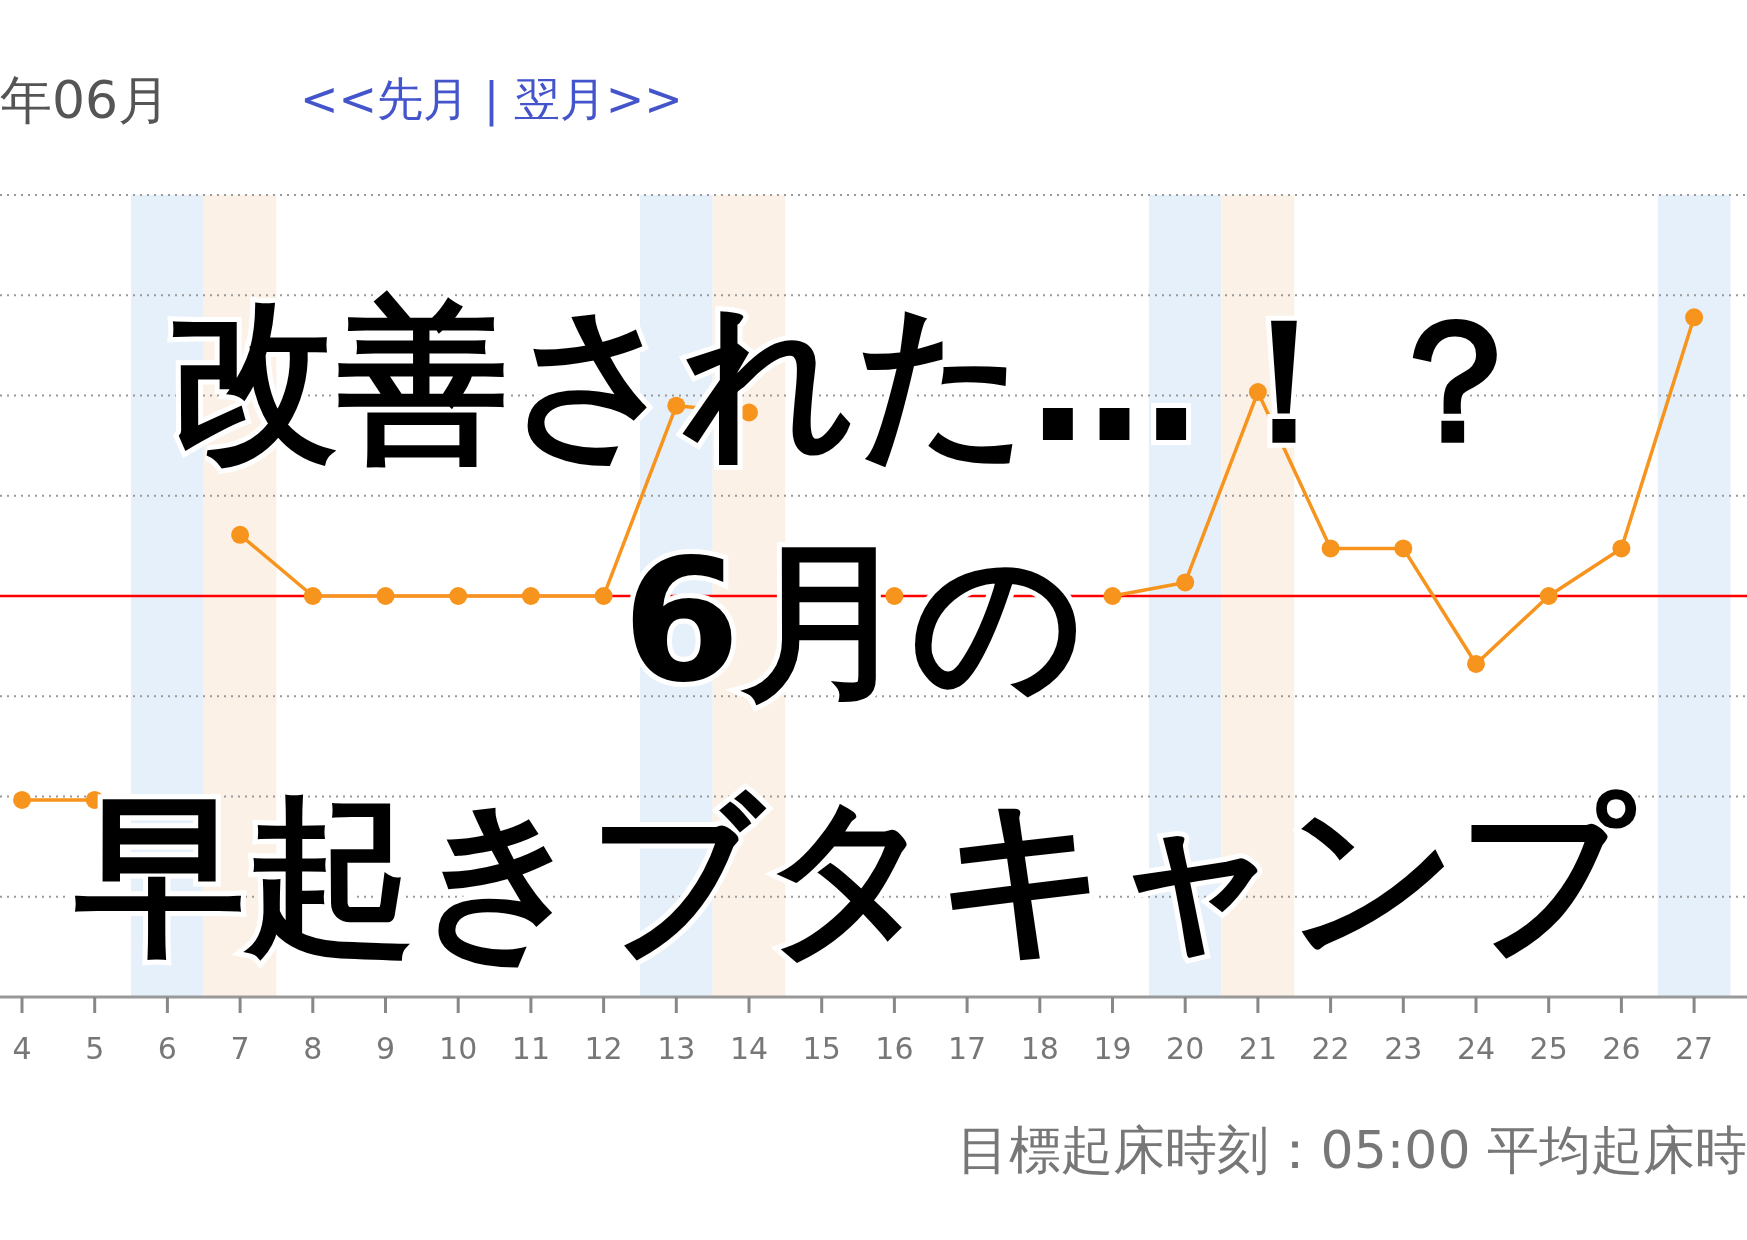  What do you see at coordinates (240, 1048) in the screenshot?
I see `x-tick-label: 7` at bounding box center [240, 1048].